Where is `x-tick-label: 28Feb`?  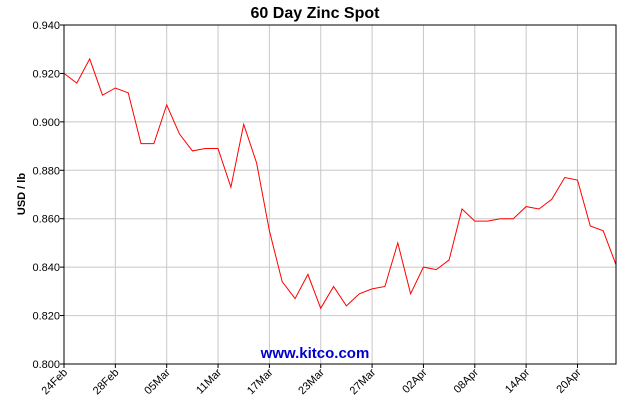
x-tick-label: 28Feb is located at coordinates (106, 382).